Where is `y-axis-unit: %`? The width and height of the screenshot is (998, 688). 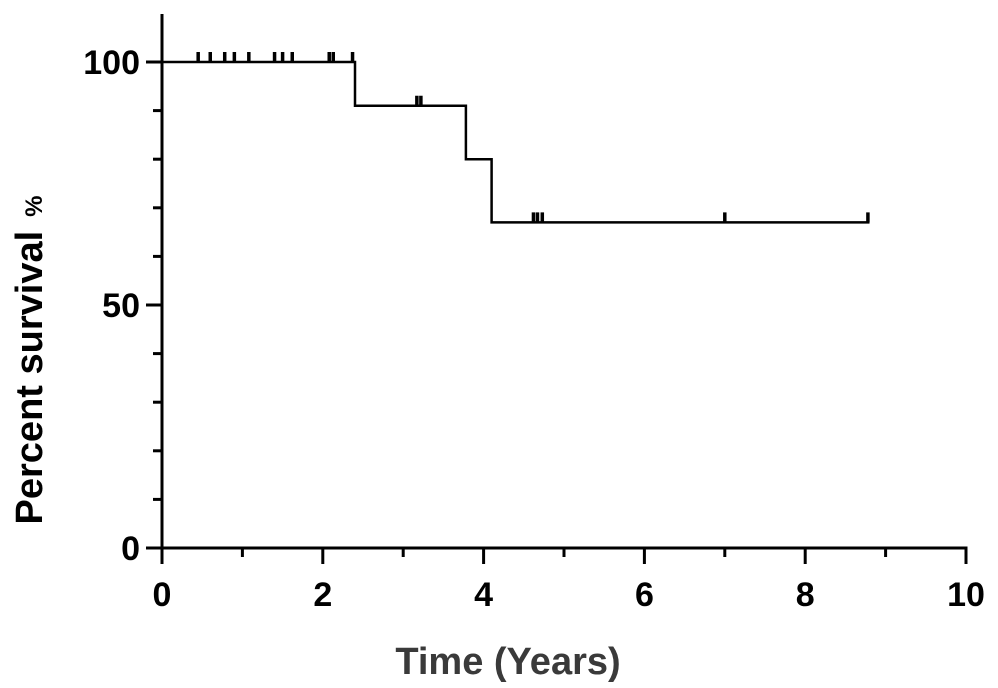 y-axis-unit: % is located at coordinates (34, 206).